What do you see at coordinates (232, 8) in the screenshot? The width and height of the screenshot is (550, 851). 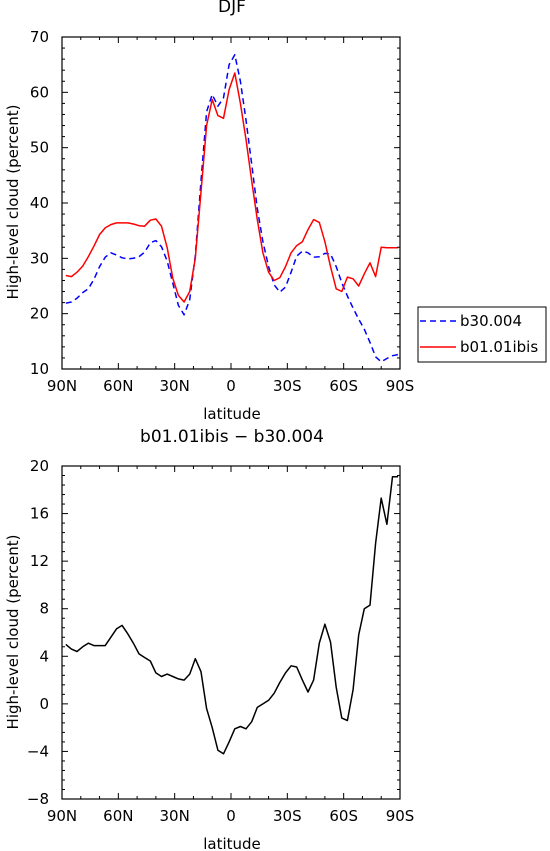 I see `chart-title: DJF` at bounding box center [232, 8].